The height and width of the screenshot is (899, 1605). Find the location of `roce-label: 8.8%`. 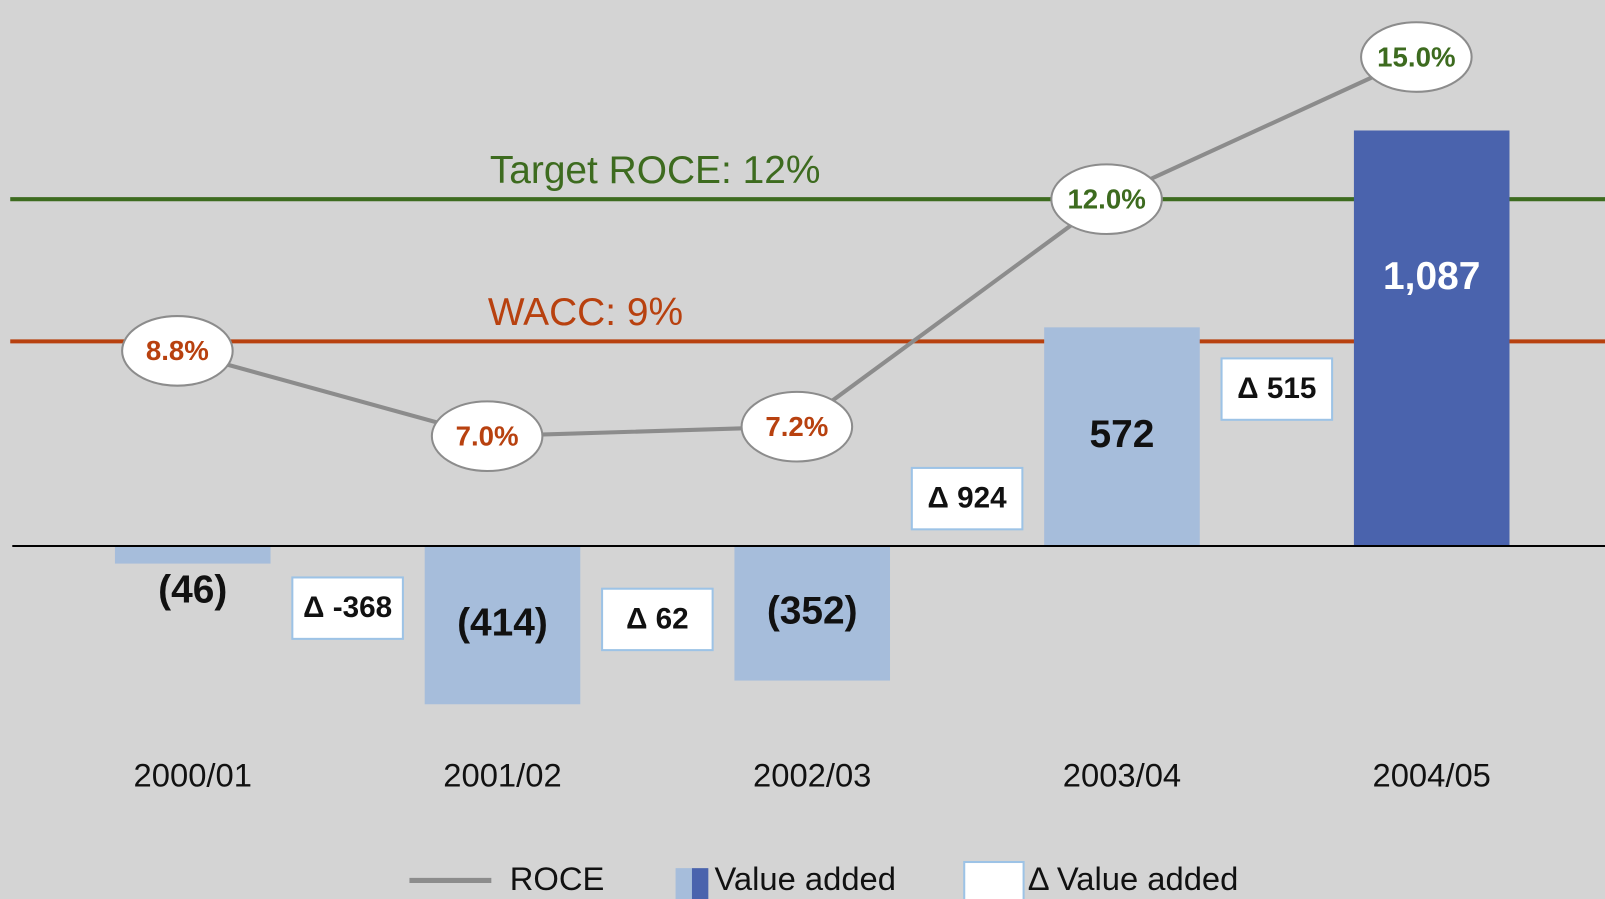

roce-label: 8.8% is located at coordinates (177, 350).